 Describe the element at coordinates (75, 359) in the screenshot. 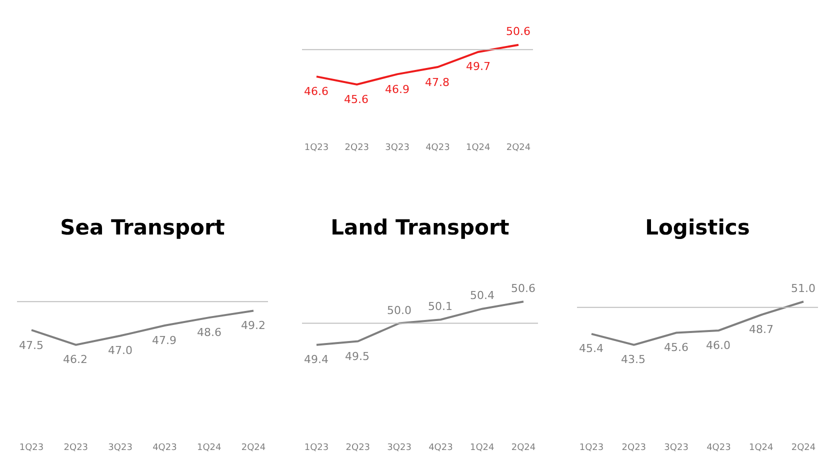

I see `data-label: 46.2` at that location.